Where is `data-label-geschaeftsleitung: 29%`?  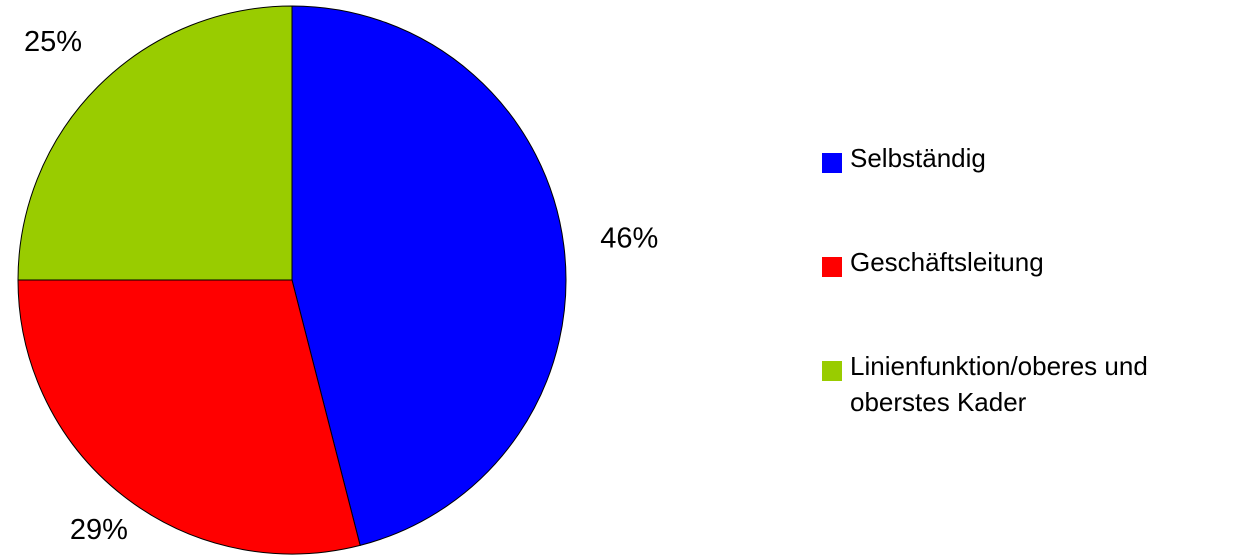 data-label-geschaeftsleitung: 29% is located at coordinates (99, 530).